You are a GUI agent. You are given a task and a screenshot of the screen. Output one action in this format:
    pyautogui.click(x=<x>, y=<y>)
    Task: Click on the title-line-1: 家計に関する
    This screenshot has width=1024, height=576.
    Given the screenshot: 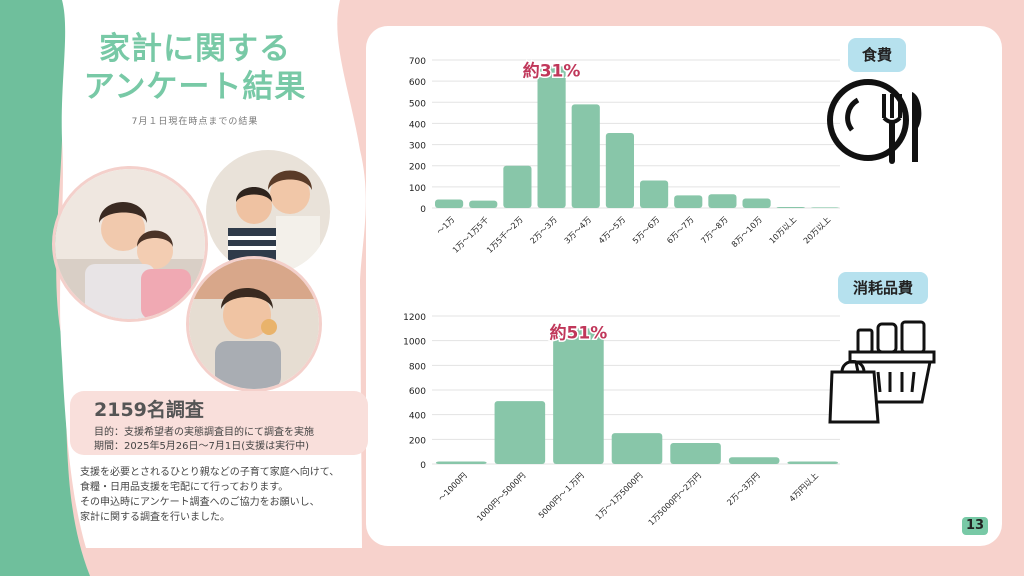 What is the action you would take?
    pyautogui.click(x=195, y=49)
    